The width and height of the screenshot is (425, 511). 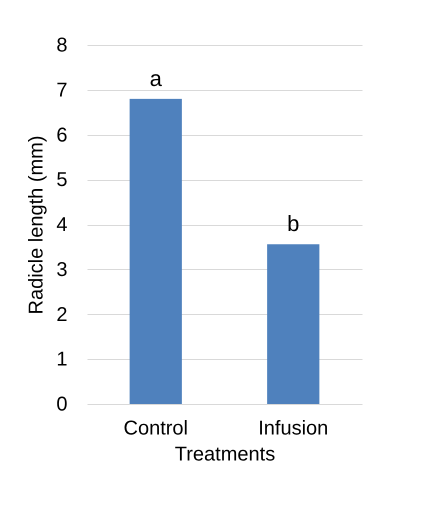 What do you see at coordinates (156, 429) in the screenshot?
I see `x-tick-label: Control` at bounding box center [156, 429].